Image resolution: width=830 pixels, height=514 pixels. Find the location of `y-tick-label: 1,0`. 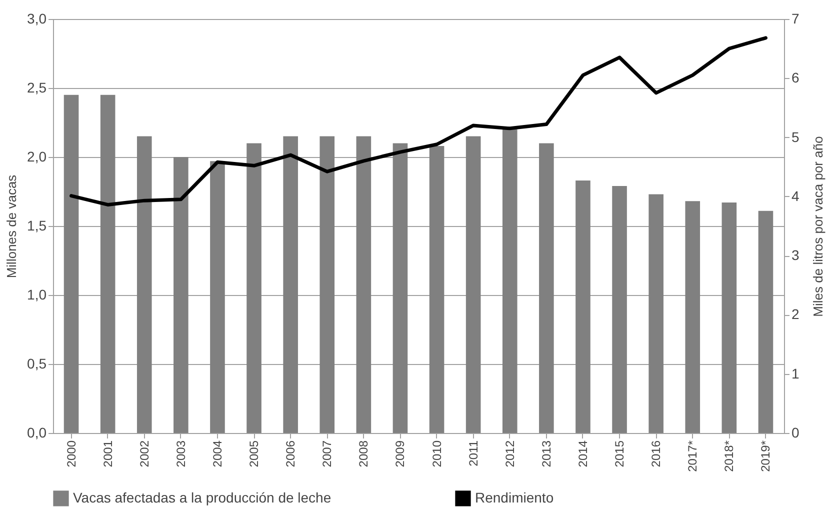

y-tick-label: 1,0 is located at coordinates (37, 294).